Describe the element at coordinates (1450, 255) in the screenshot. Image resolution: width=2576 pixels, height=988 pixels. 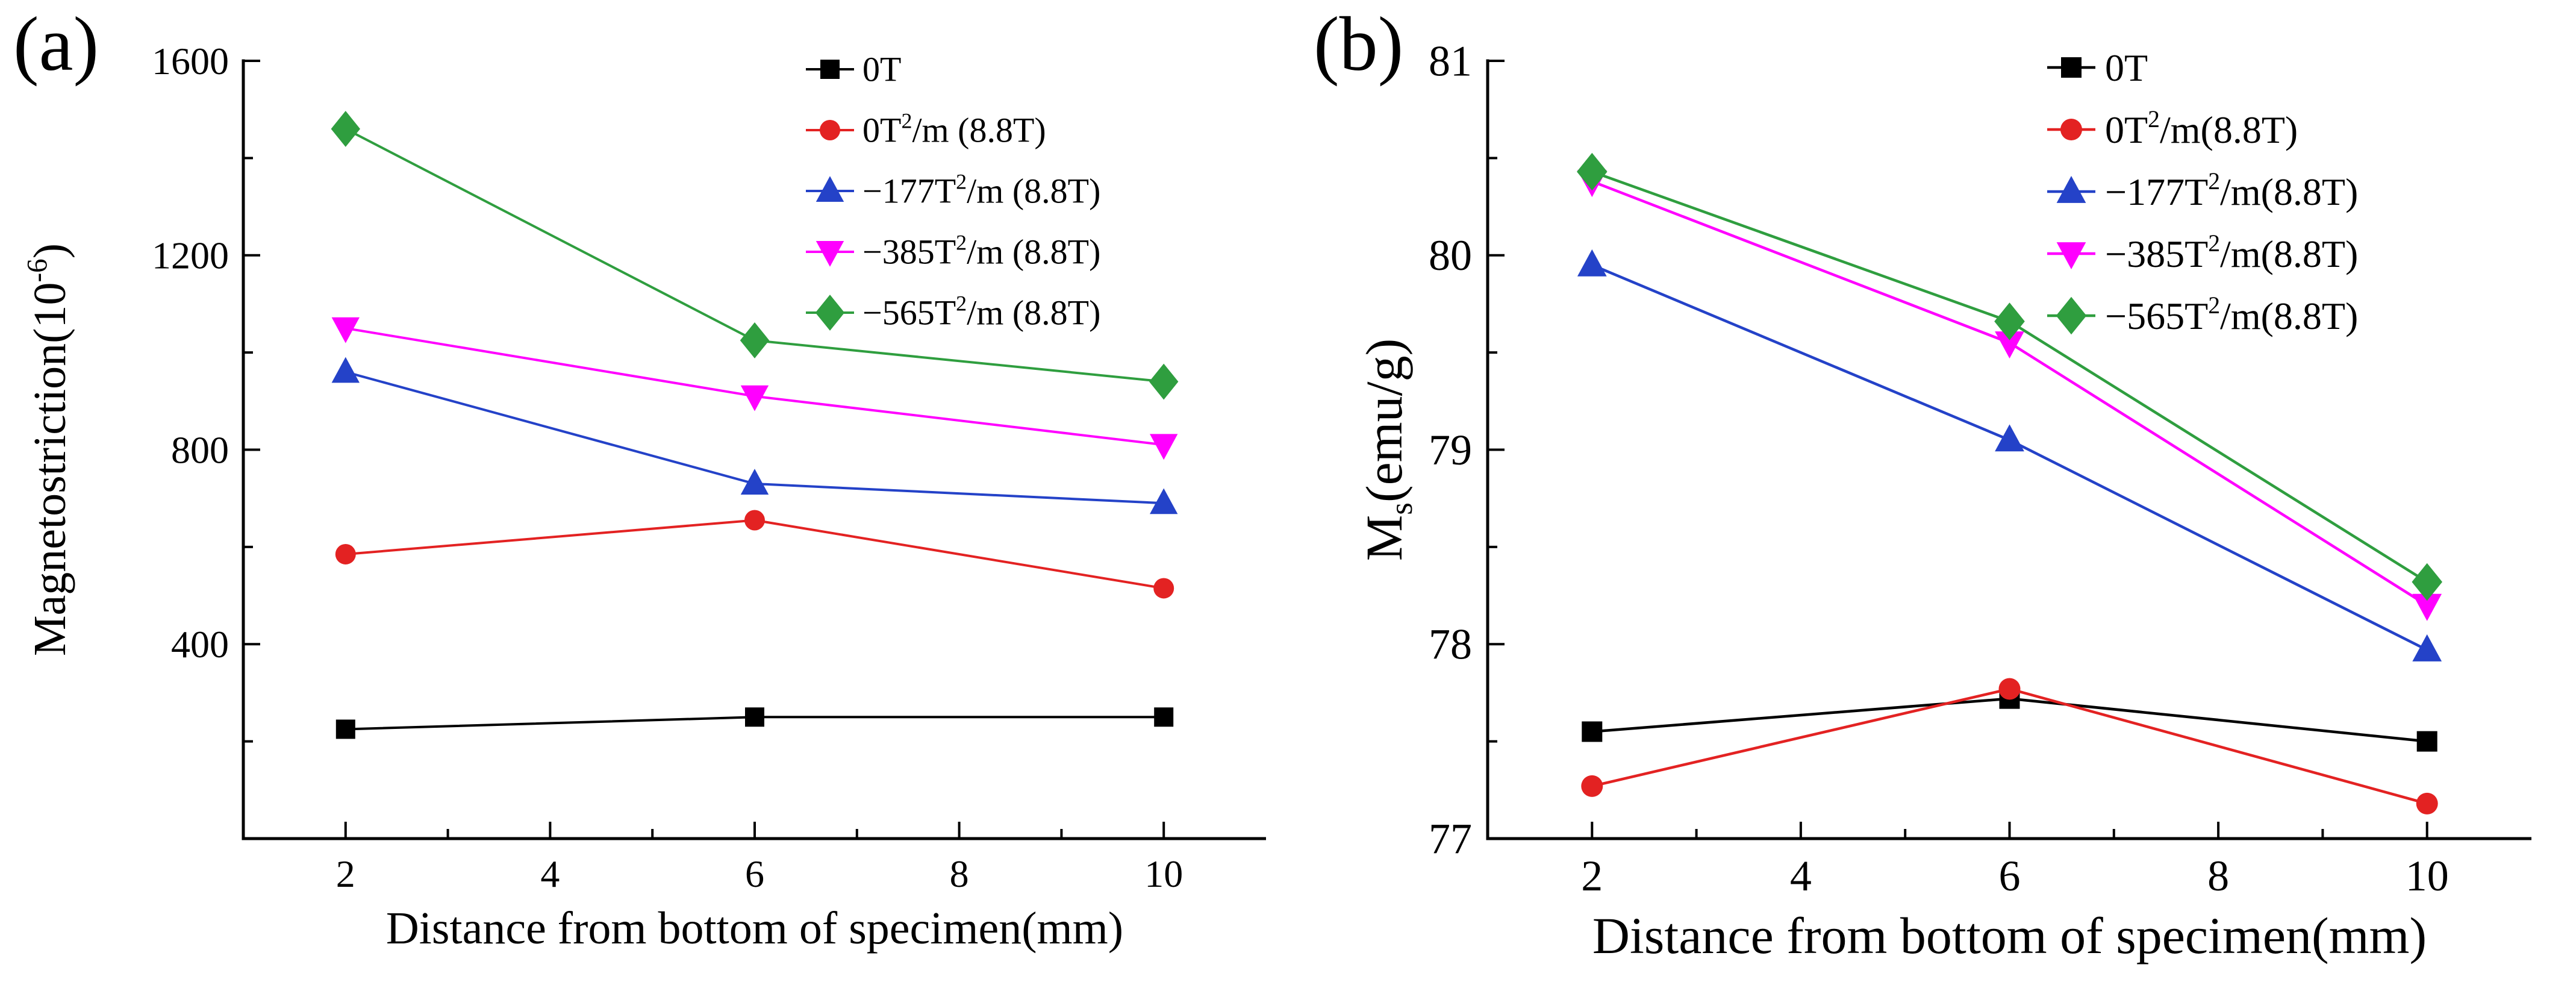
I see `svg-text: 80` at that location.